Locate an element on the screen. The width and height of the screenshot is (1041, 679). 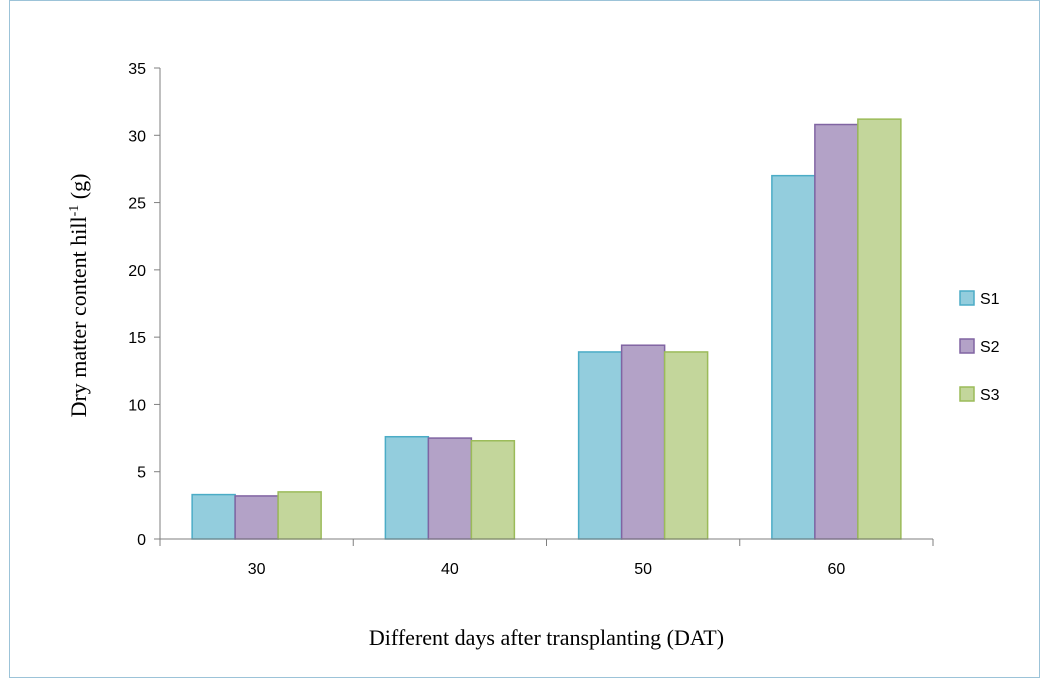
y-axis-title-unit: (g) is located at coordinates (78, 189).